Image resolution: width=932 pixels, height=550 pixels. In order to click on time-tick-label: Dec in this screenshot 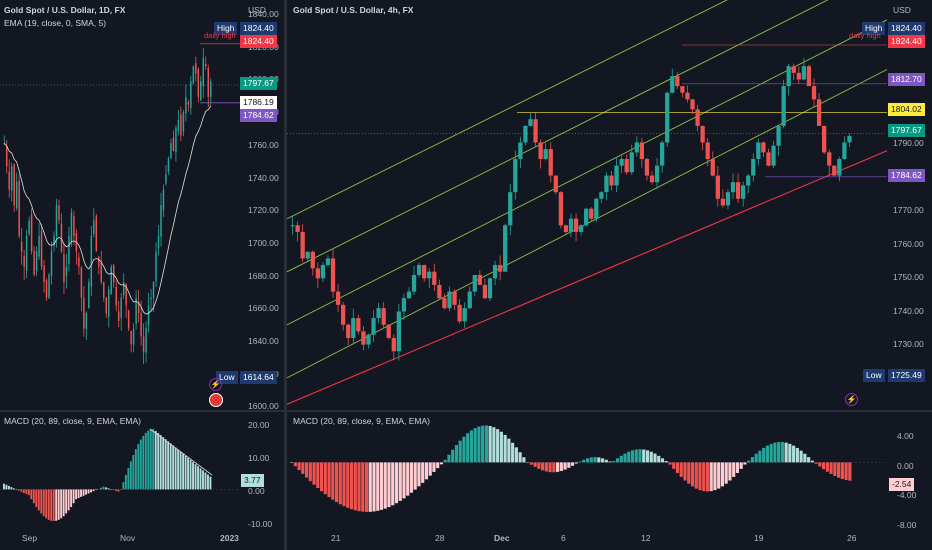, I will do `click(502, 538)`.